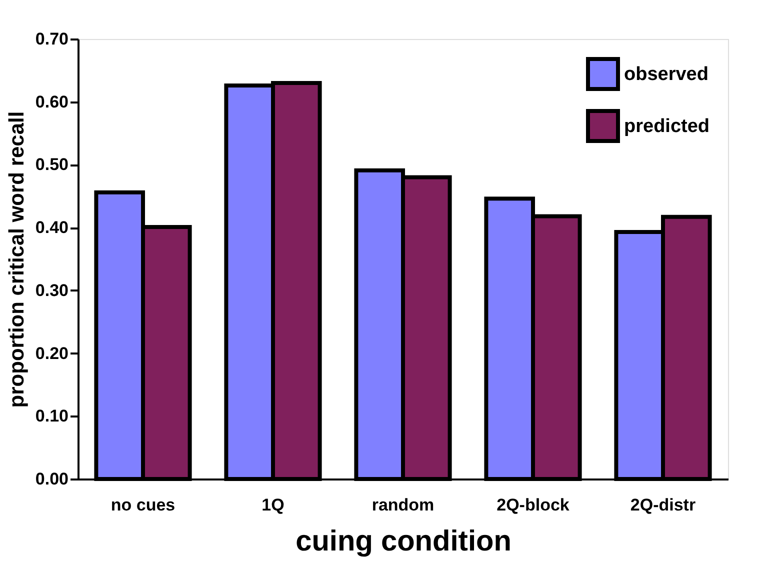 The image size is (775, 577). What do you see at coordinates (403, 505) in the screenshot?
I see `x-tick-label: random` at bounding box center [403, 505].